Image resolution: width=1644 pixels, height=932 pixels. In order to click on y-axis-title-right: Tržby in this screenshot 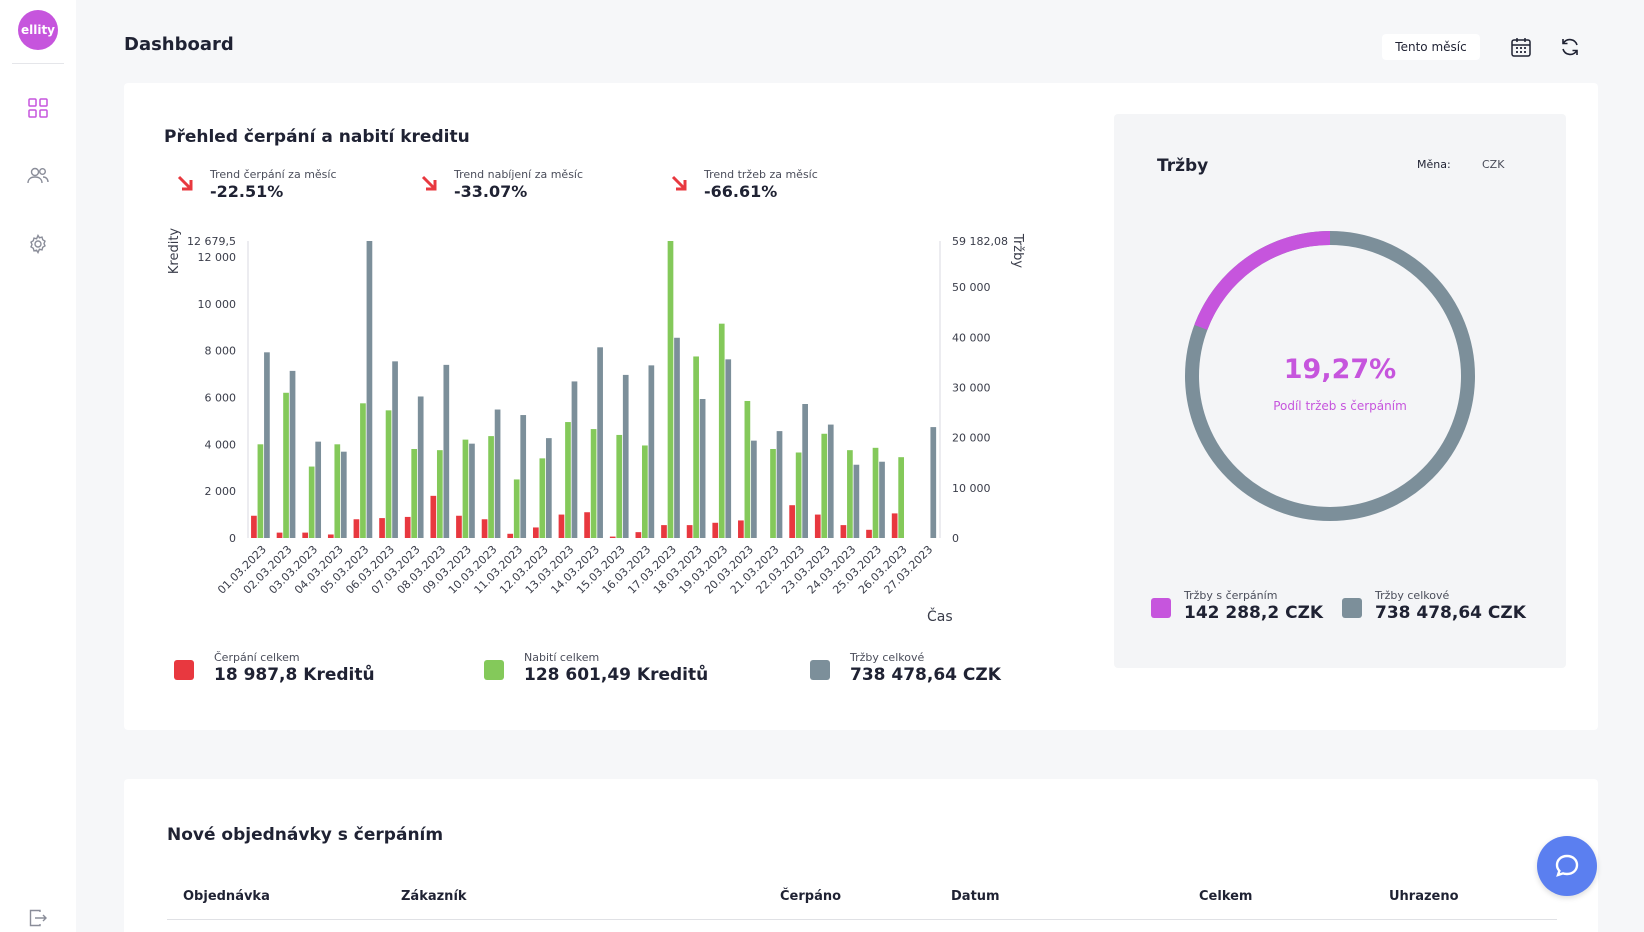, I will do `click(1017, 250)`.